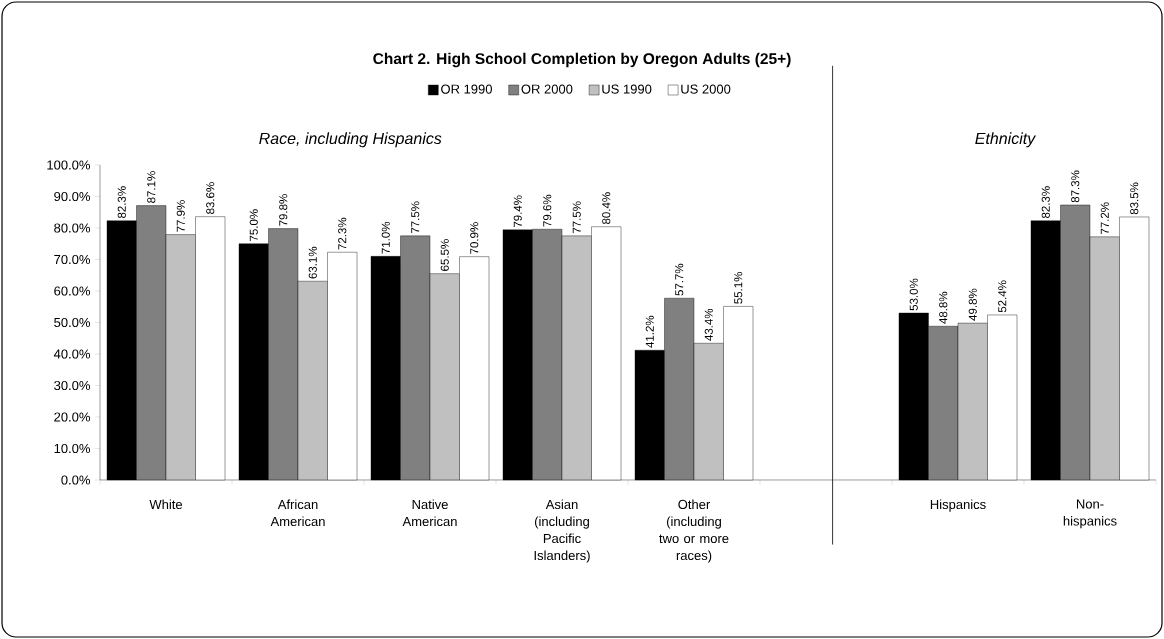 This screenshot has height=639, width=1164. I want to click on x-tick-label: White, so click(166, 504).